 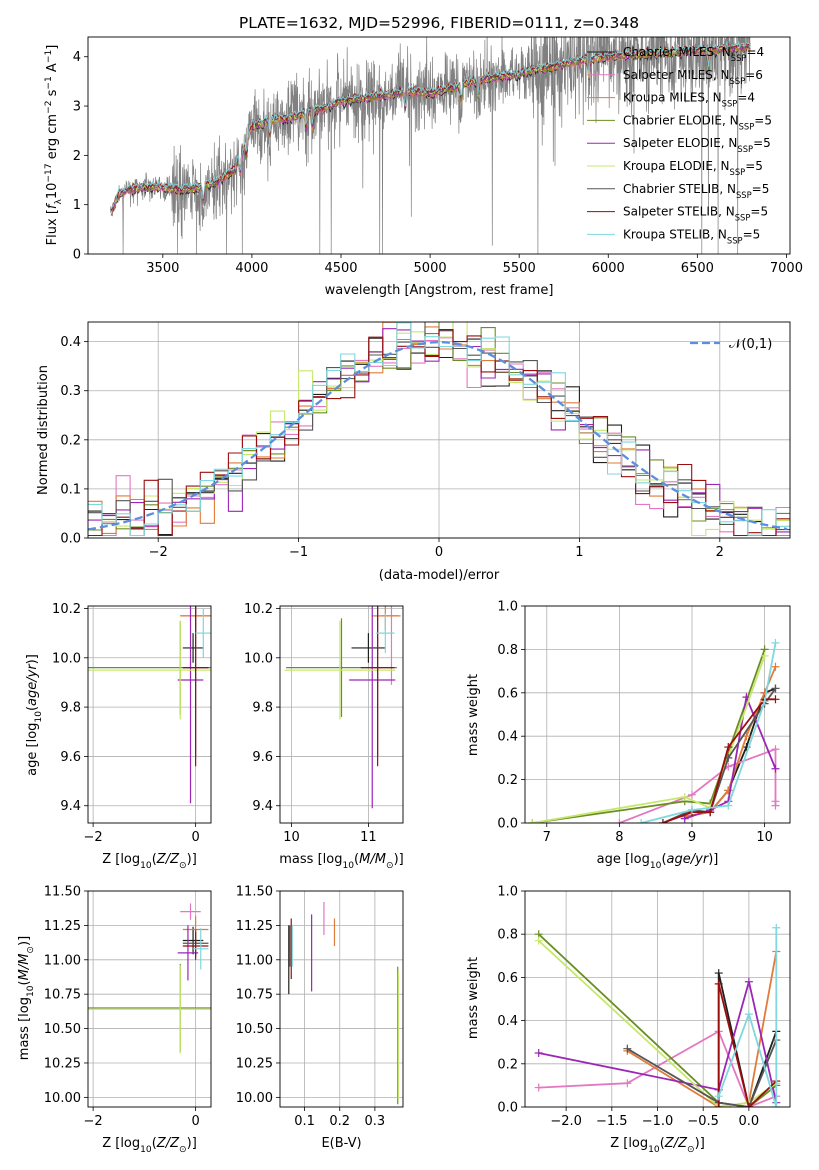 What do you see at coordinates (786, 268) in the screenshot?
I see `x-tick-label: 7000` at bounding box center [786, 268].